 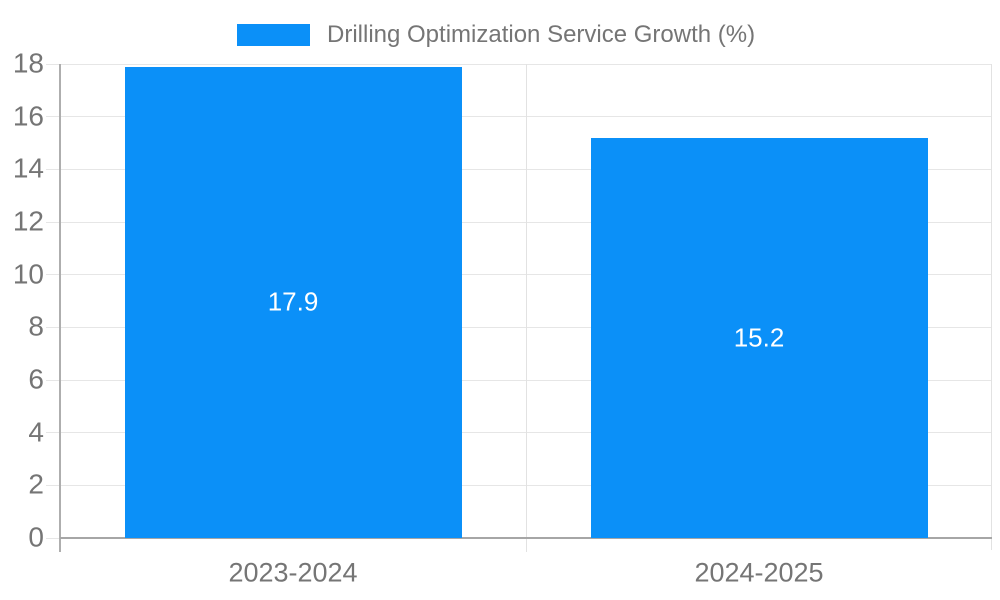 I want to click on legend-label: Drilling Optimization Service Growth (%), so click(x=541, y=34).